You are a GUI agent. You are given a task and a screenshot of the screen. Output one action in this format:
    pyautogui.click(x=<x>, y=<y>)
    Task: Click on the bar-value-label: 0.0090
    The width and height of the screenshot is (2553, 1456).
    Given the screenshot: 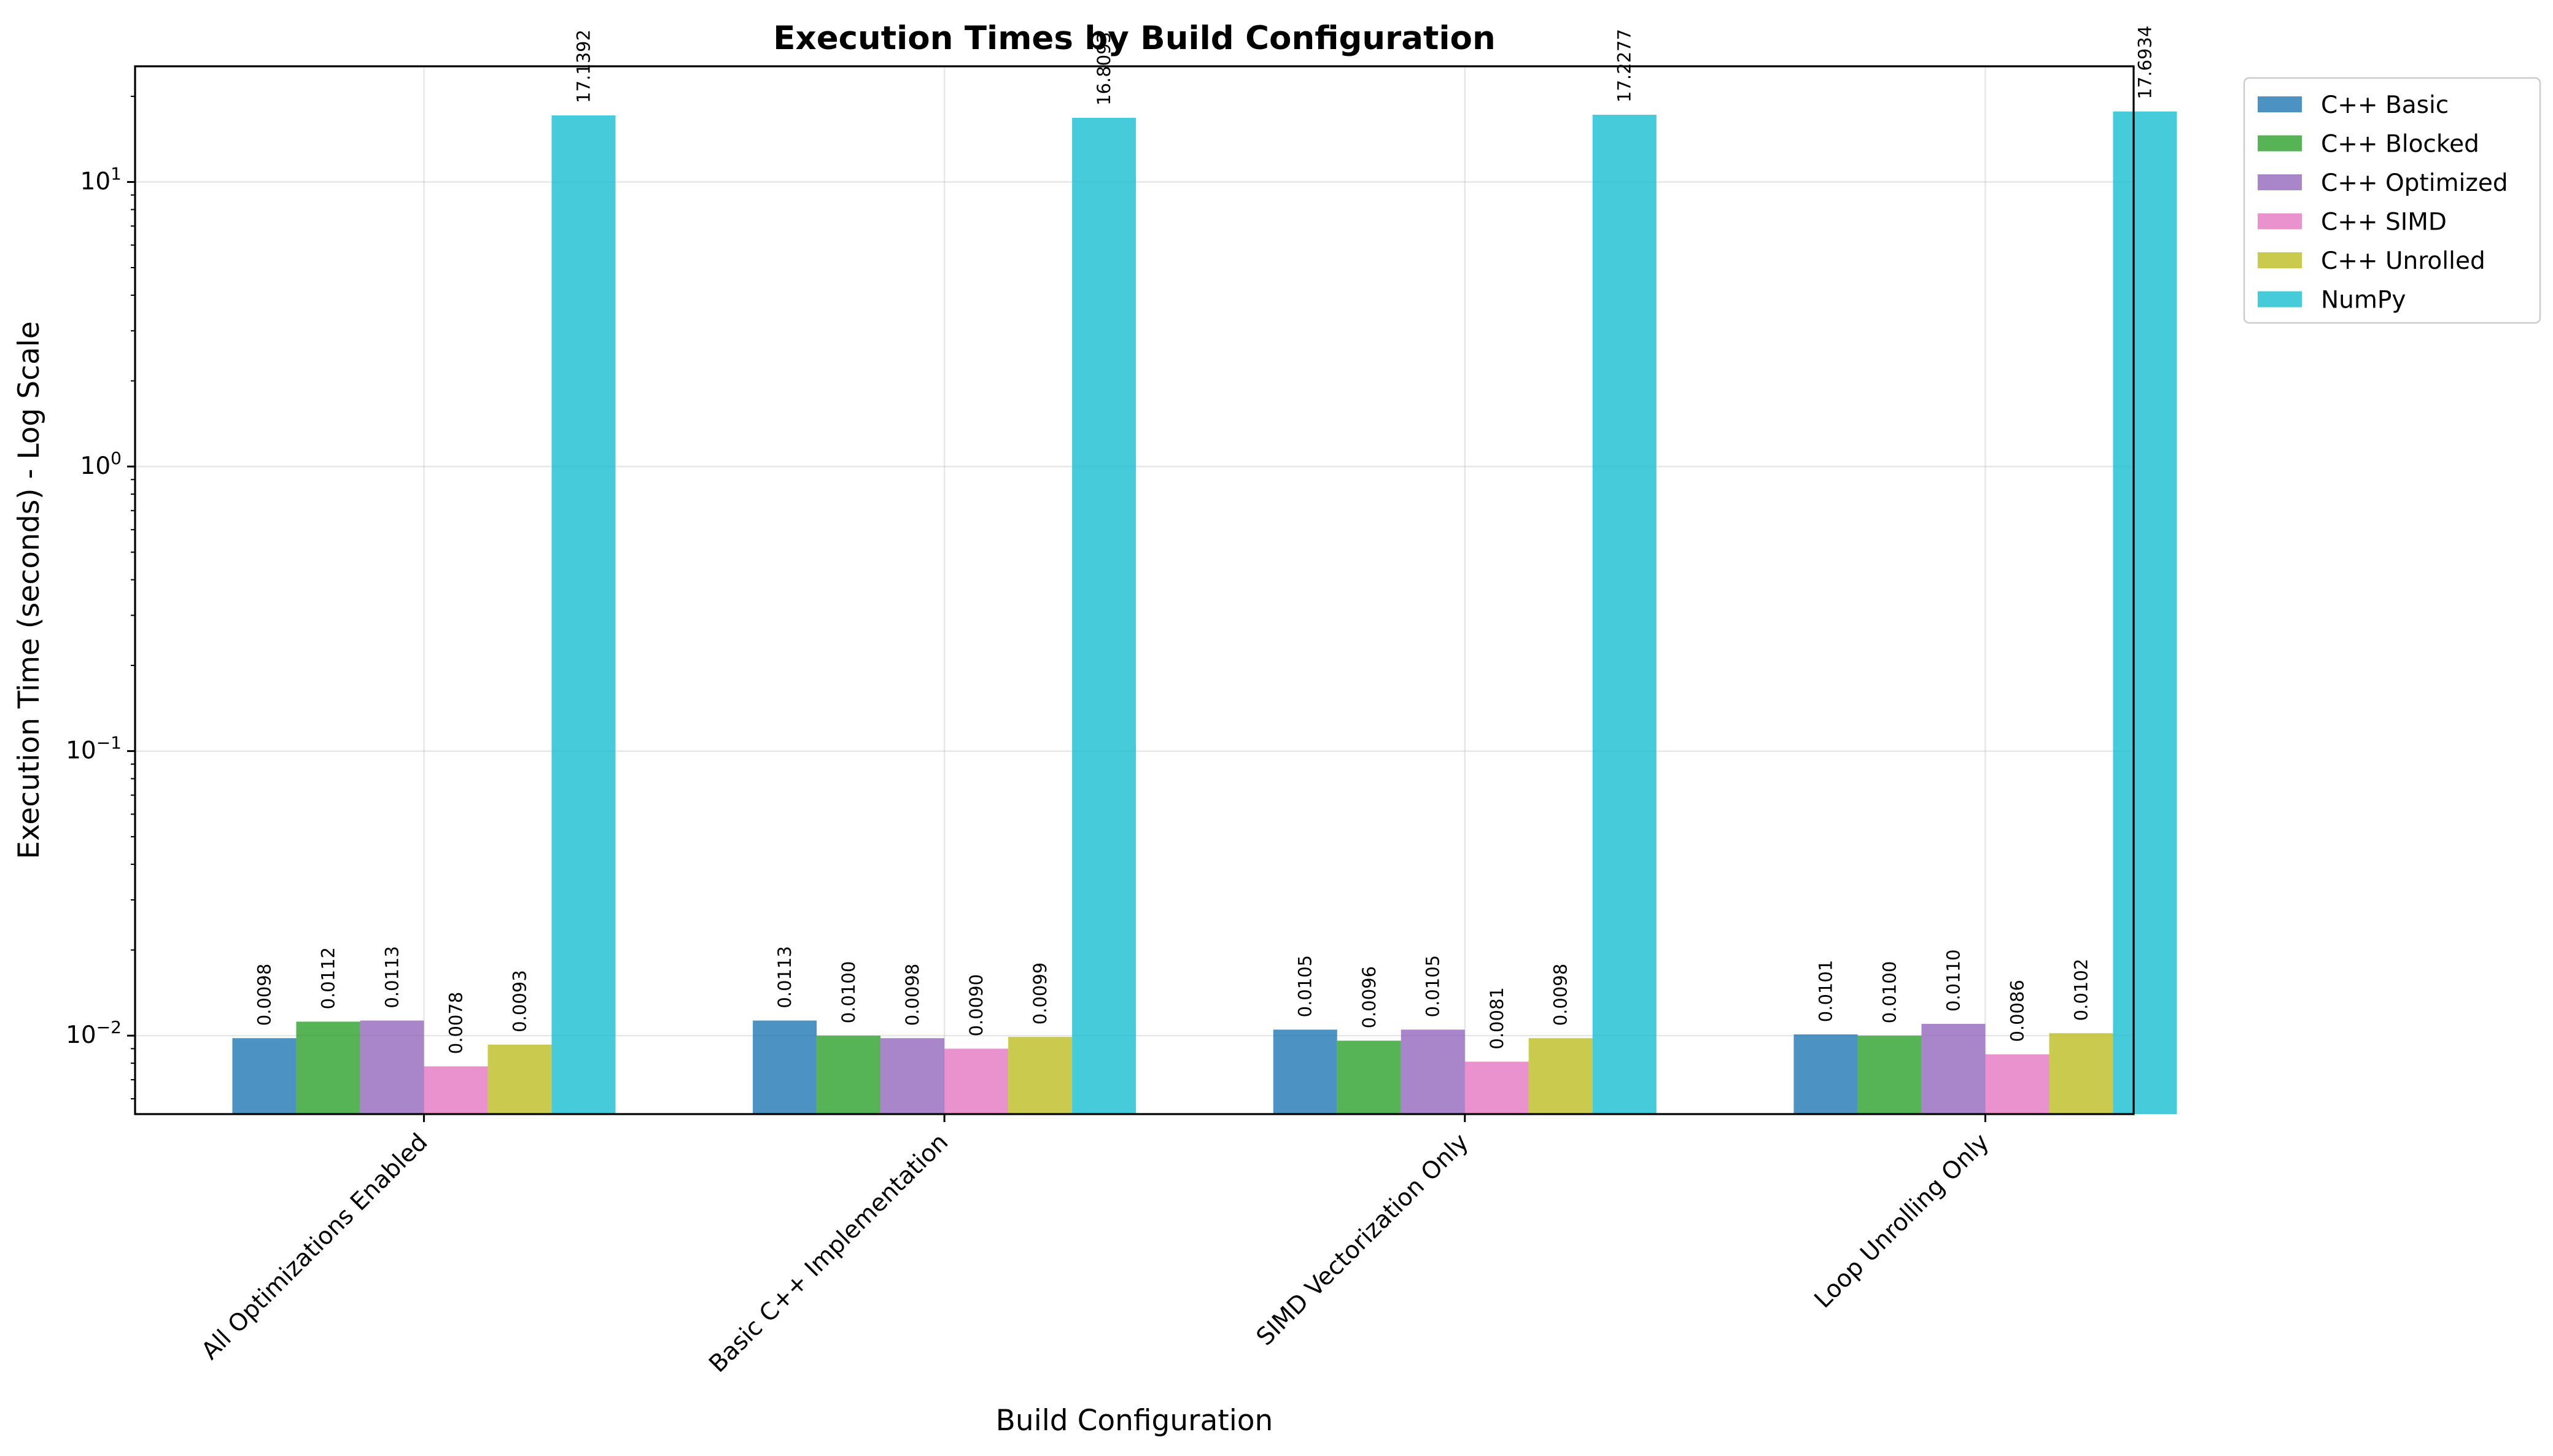 What is the action you would take?
    pyautogui.click(x=976, y=1005)
    